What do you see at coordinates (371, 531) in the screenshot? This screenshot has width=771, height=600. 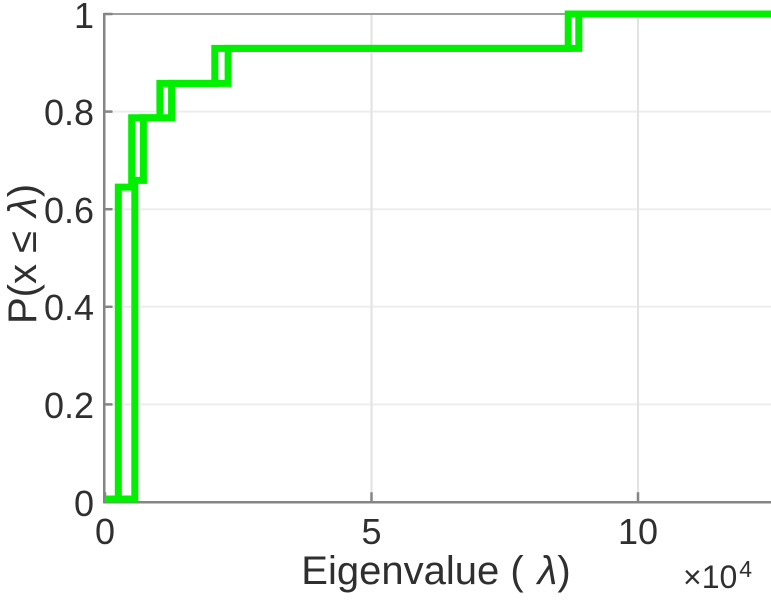 I see `x-tick-label: 5` at bounding box center [371, 531].